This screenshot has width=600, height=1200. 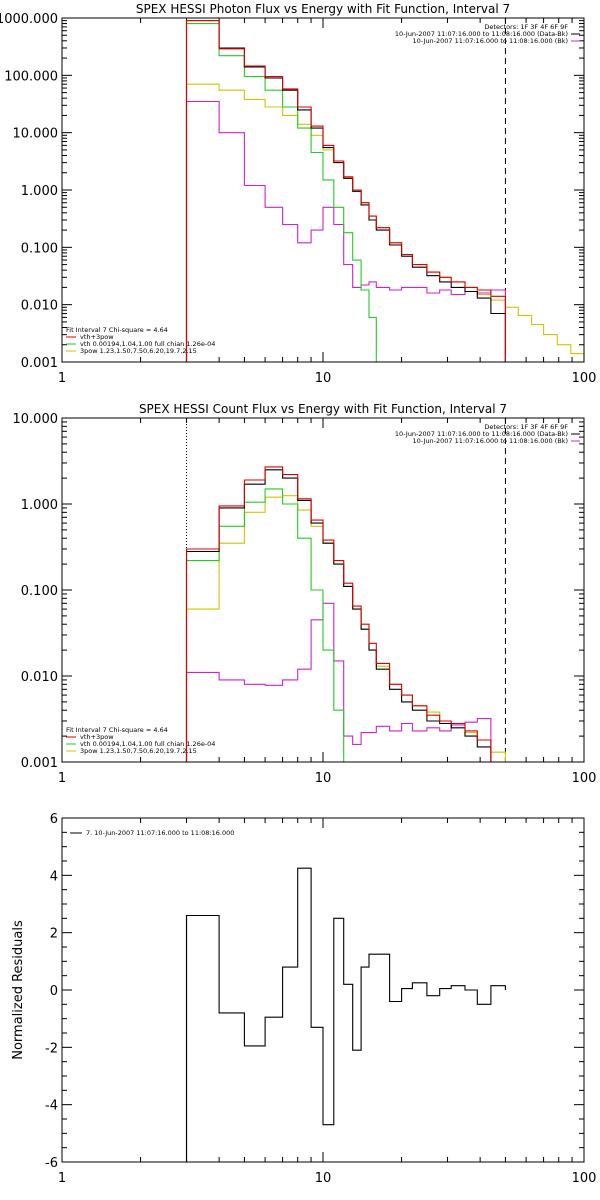 What do you see at coordinates (29, 19) in the screenshot?
I see `y-tick-label: 1000.000` at bounding box center [29, 19].